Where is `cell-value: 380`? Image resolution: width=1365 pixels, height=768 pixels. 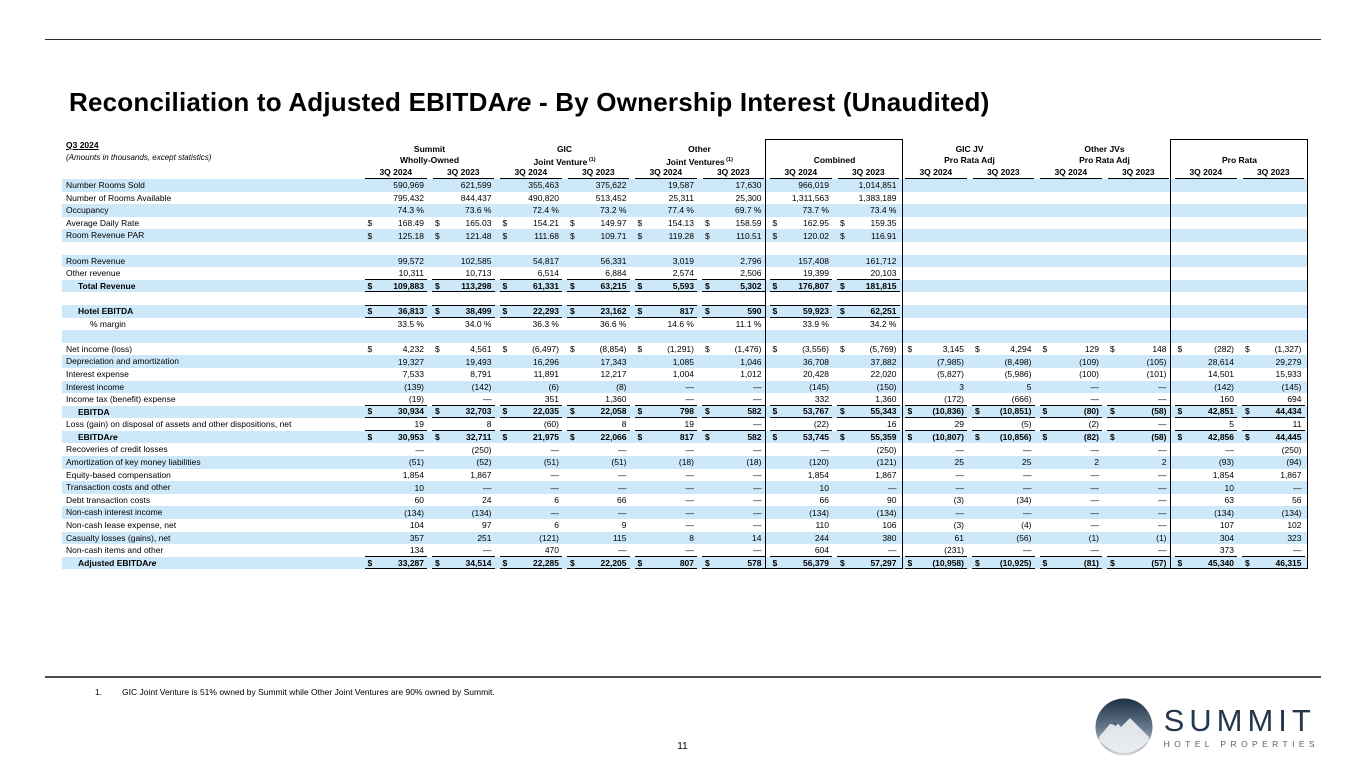 cell-value: 380 is located at coordinates (889, 537).